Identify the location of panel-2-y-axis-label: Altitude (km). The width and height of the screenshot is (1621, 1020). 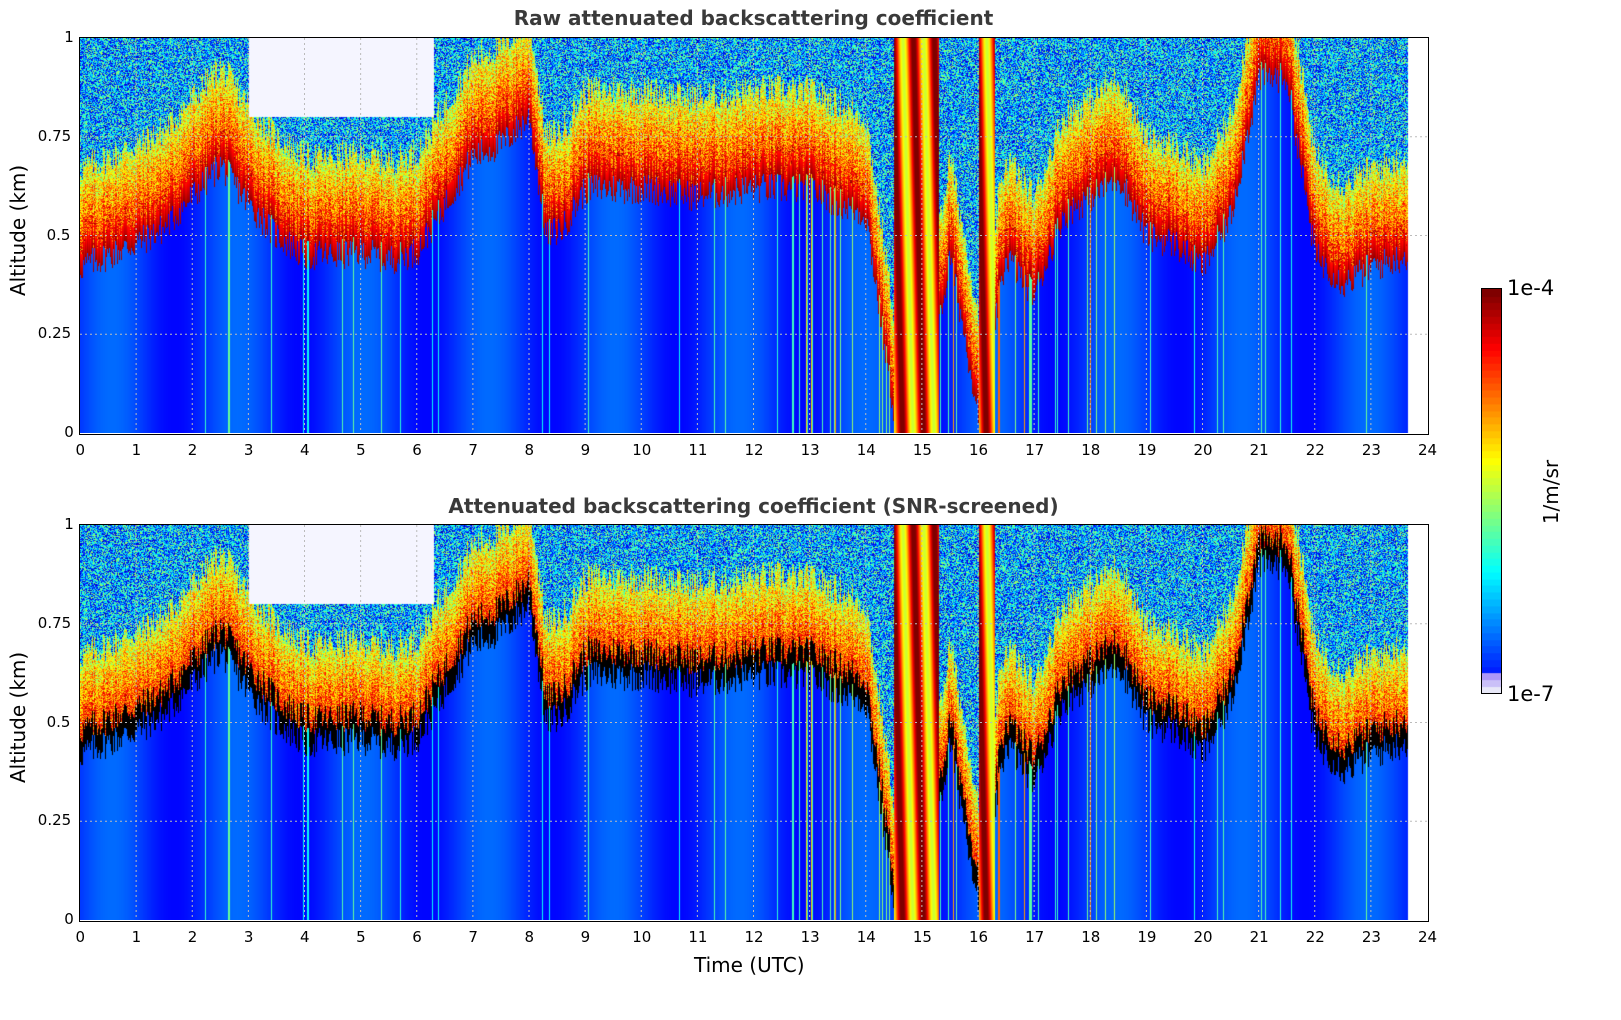
(18, 717).